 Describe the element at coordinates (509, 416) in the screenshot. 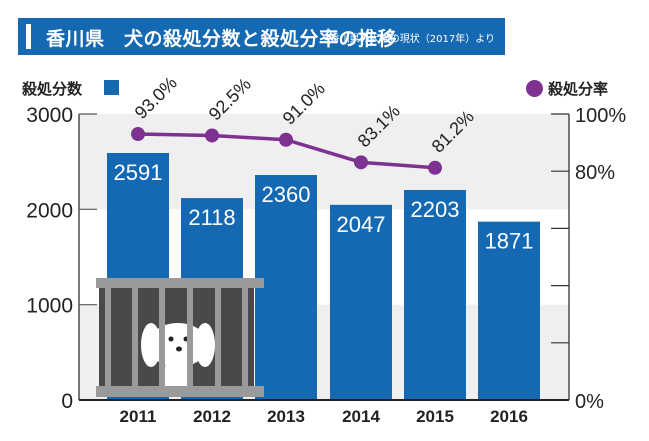

I see `x-tick-label: 2016` at that location.